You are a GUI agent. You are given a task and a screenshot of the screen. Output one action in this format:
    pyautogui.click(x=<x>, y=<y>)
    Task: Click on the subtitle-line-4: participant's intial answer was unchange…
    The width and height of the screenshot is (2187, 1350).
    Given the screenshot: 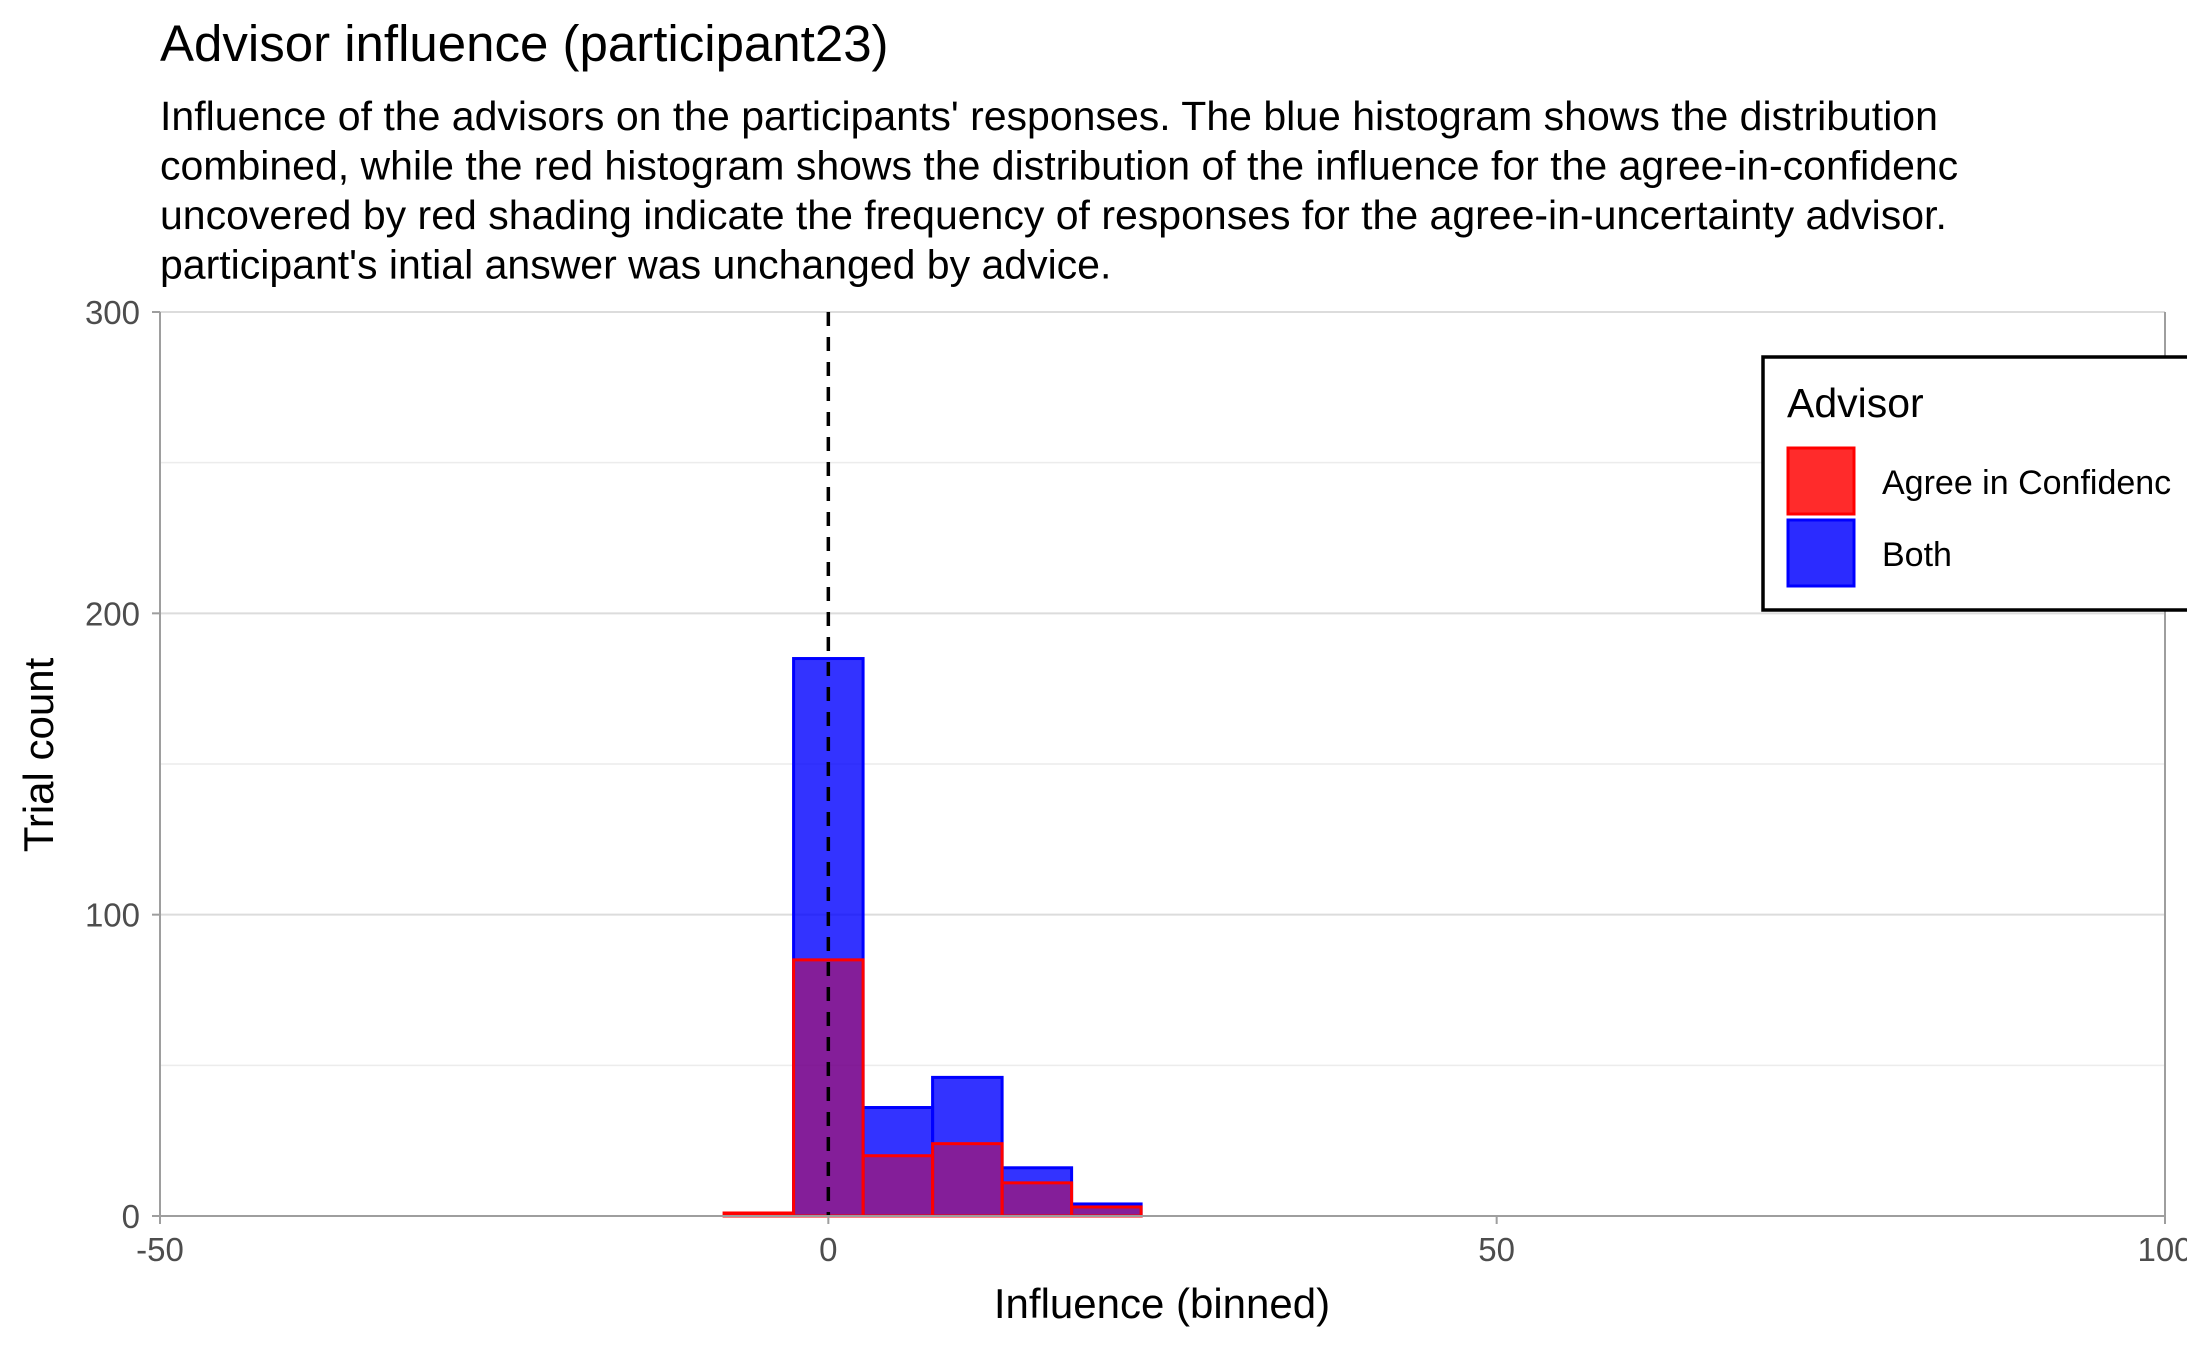 What is the action you would take?
    pyautogui.click(x=635, y=265)
    